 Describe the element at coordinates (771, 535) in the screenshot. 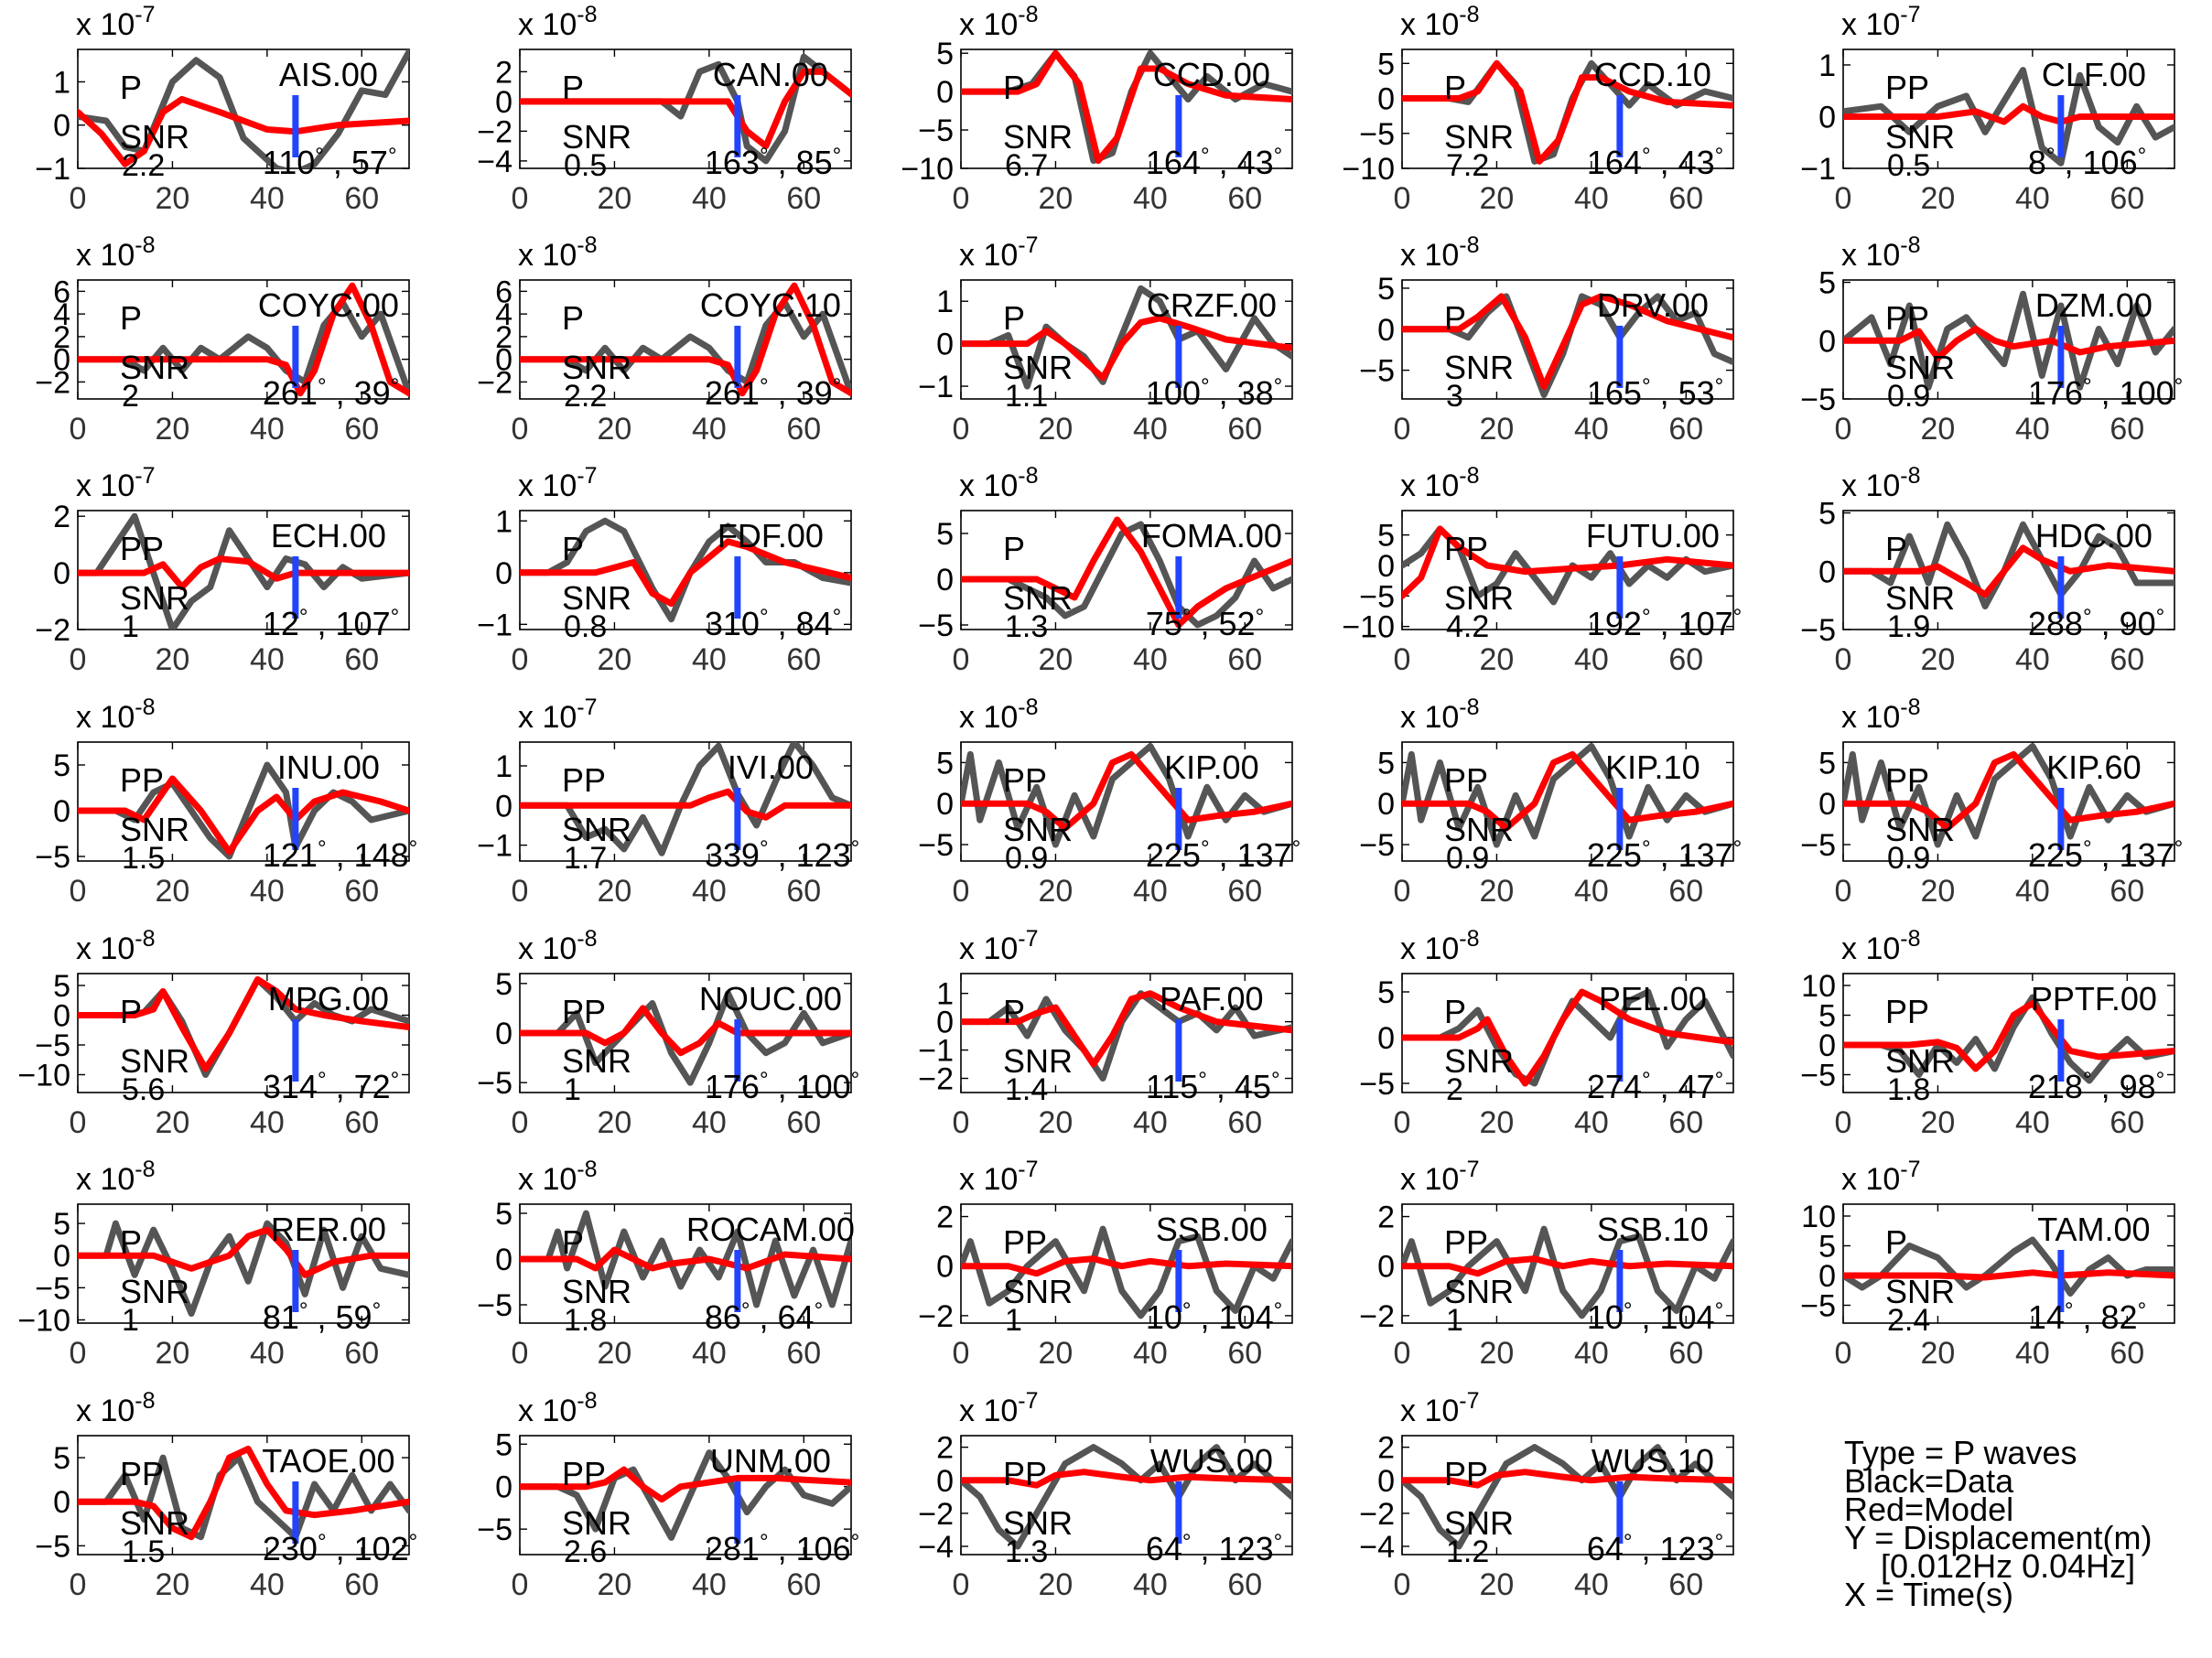

I see `station-label: FDF.00` at that location.